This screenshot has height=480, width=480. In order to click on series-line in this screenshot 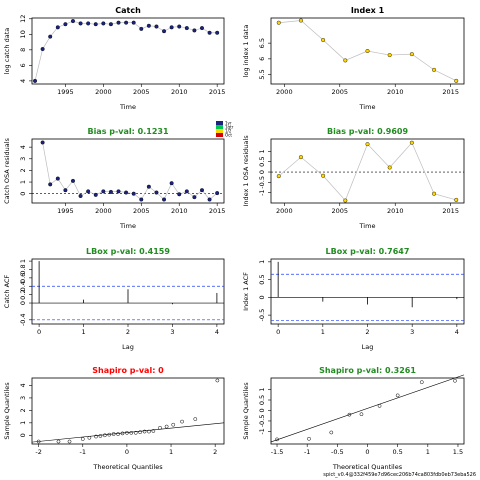, I will do `click(367, 172)`.